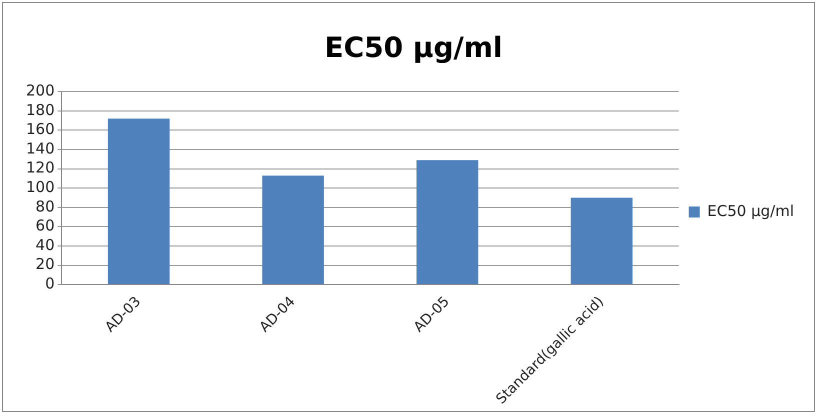  I want to click on y-tick-label: 160, so click(40, 129).